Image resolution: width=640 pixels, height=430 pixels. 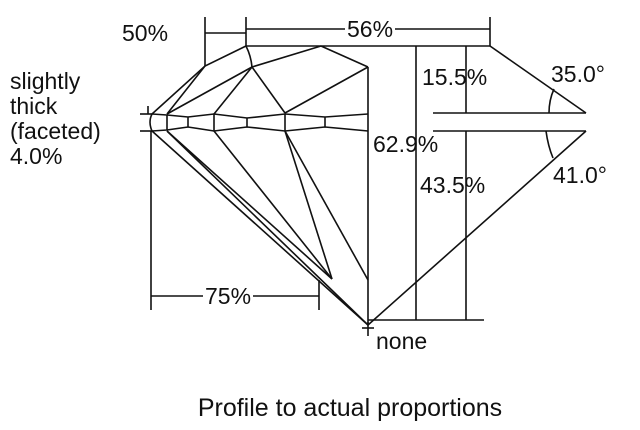 I want to click on crown-height-label: 15.5%, so click(x=455, y=77).